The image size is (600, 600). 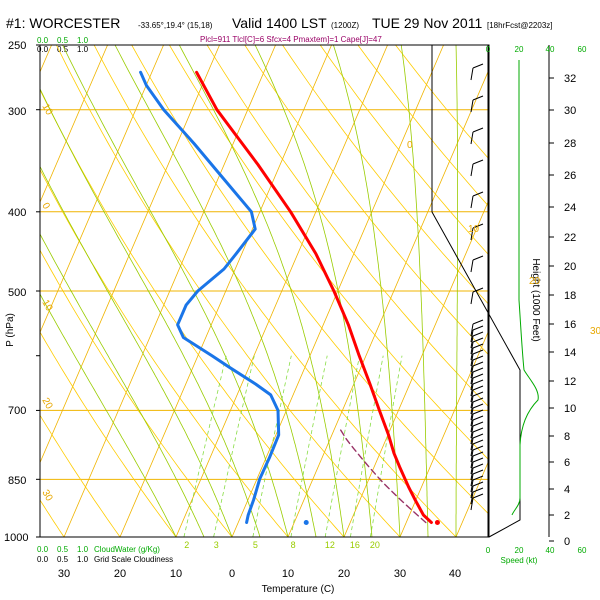 I want to click on speed-bottom-tick: 40, so click(x=550, y=550).